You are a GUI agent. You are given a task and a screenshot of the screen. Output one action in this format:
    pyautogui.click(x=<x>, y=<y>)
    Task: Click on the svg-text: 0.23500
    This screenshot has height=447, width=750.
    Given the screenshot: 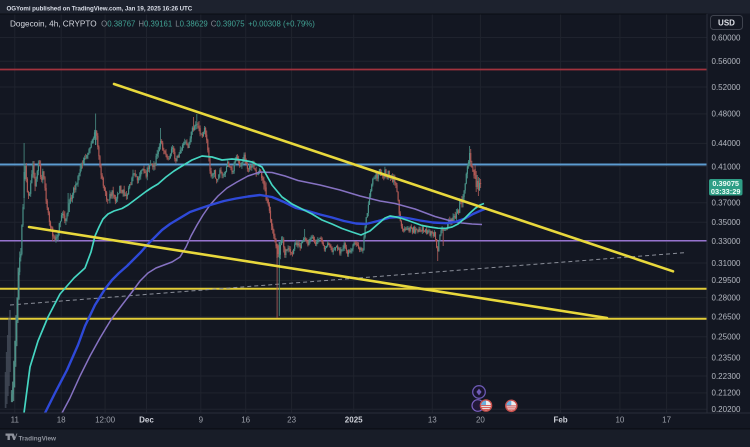 What is the action you would take?
    pyautogui.click(x=726, y=357)
    